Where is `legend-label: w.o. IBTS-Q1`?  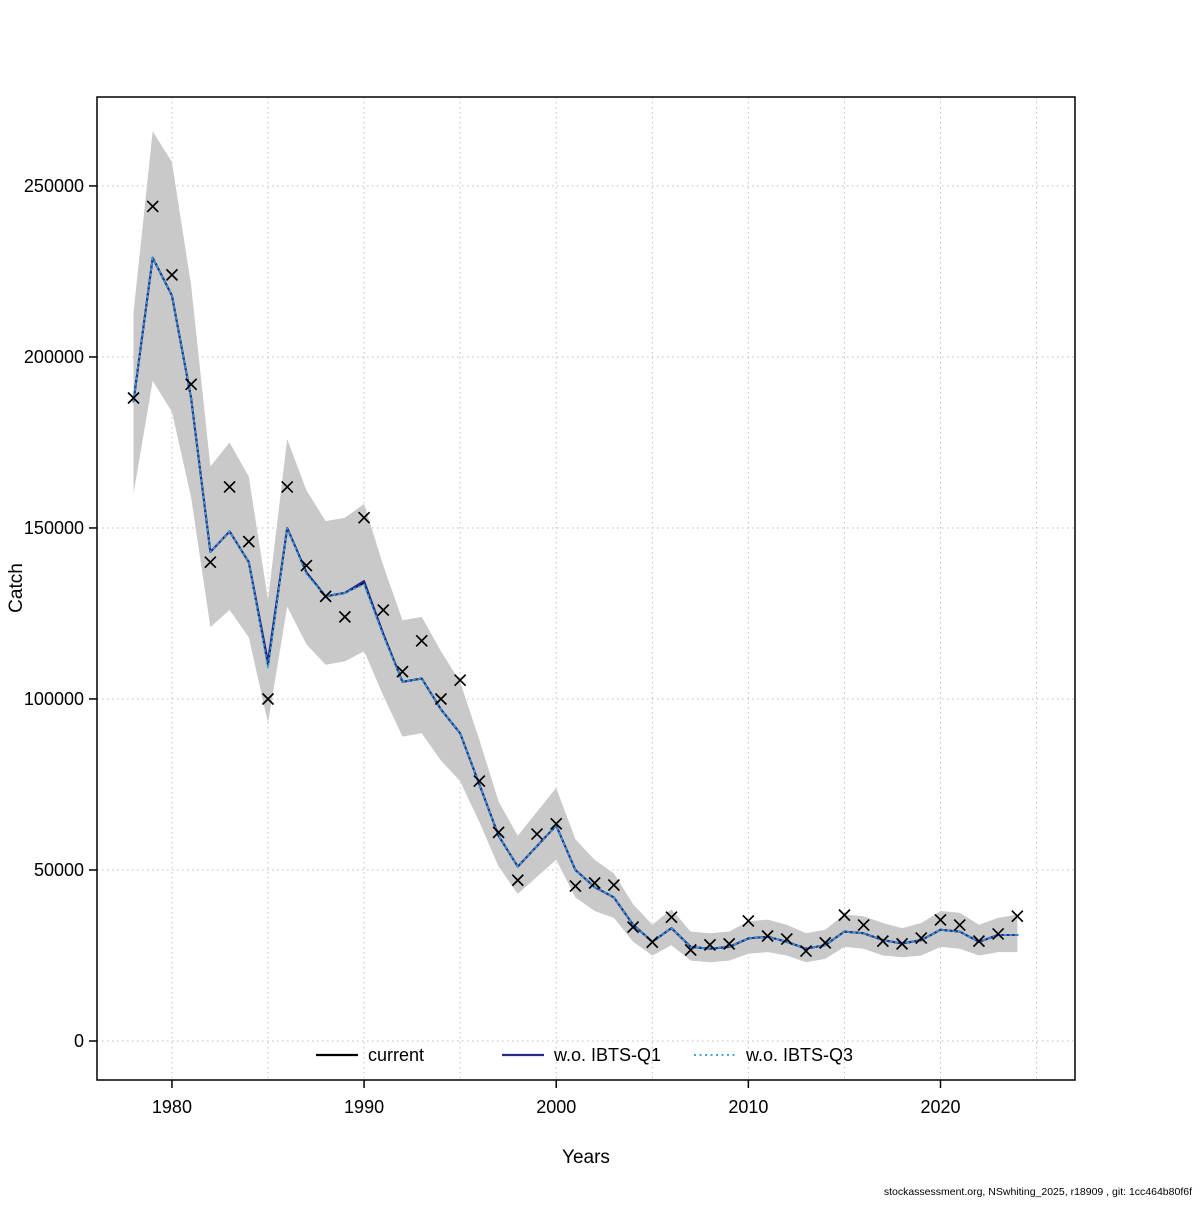 legend-label: w.o. IBTS-Q1 is located at coordinates (607, 1055).